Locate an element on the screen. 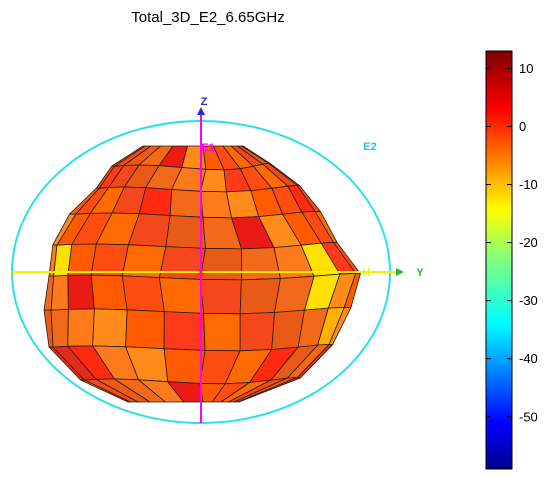  chart-title: Total_3D_E2_6.65GHz is located at coordinates (207, 17).